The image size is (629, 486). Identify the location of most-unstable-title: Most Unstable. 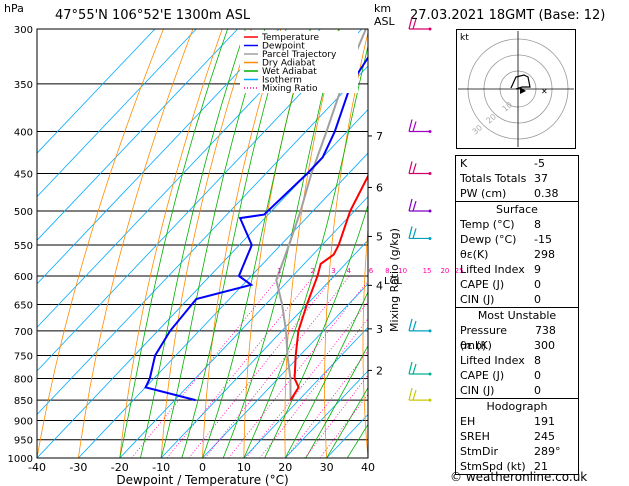
(517, 315).